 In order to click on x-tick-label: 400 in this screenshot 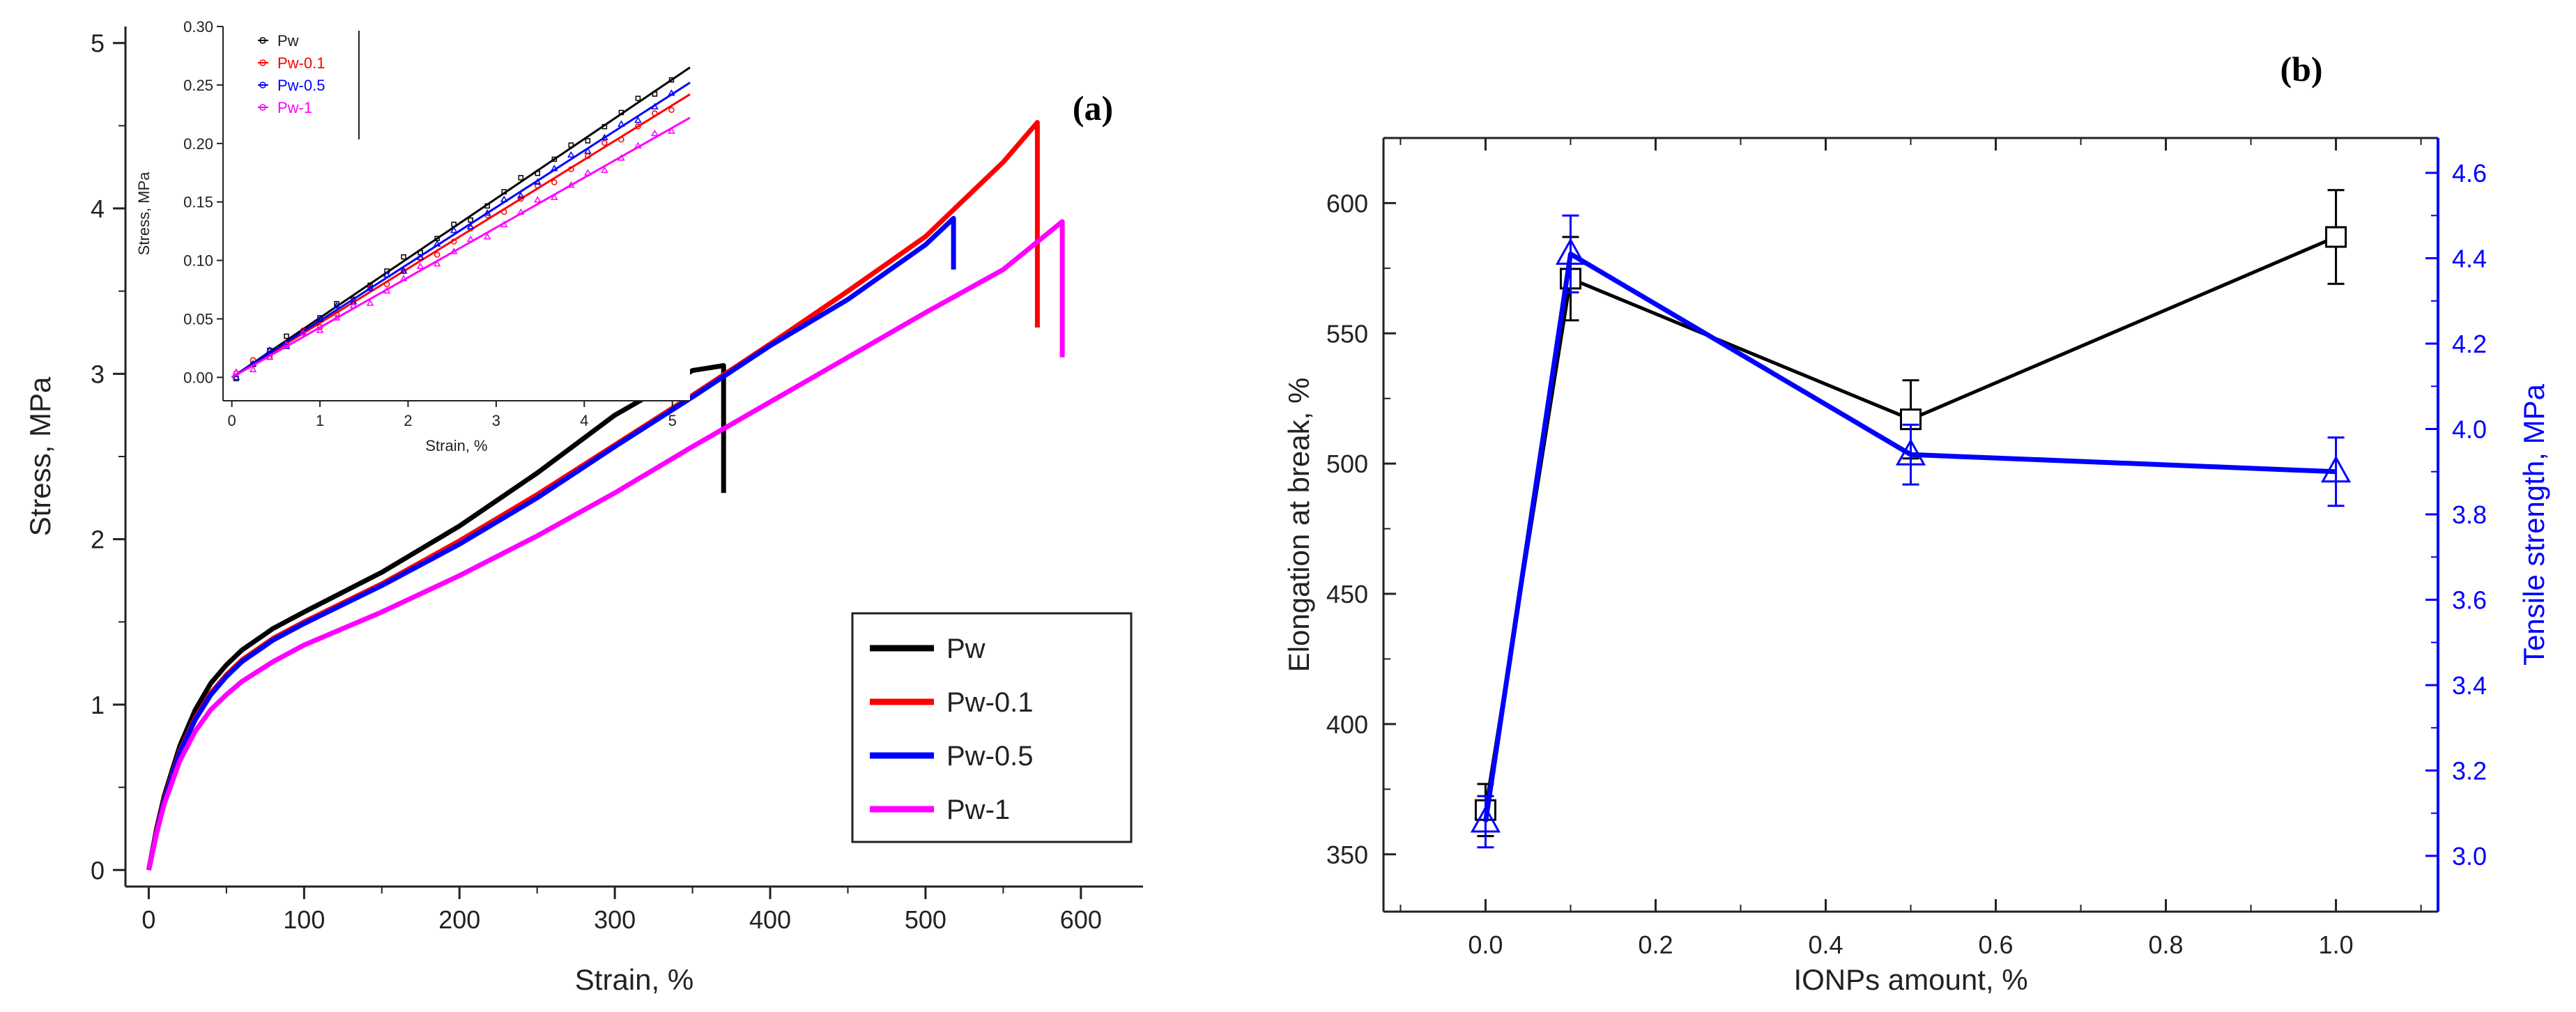, I will do `click(770, 919)`.